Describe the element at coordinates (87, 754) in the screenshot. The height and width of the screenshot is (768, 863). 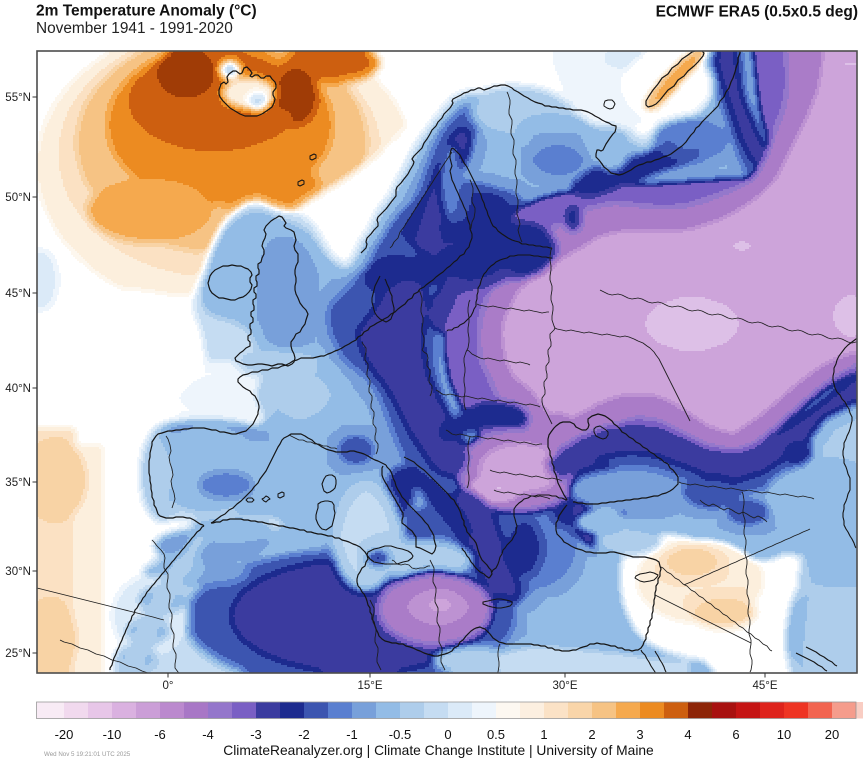
I see `svg-text: Wed Nov 5 19:21:01 UTC 2025` at that location.